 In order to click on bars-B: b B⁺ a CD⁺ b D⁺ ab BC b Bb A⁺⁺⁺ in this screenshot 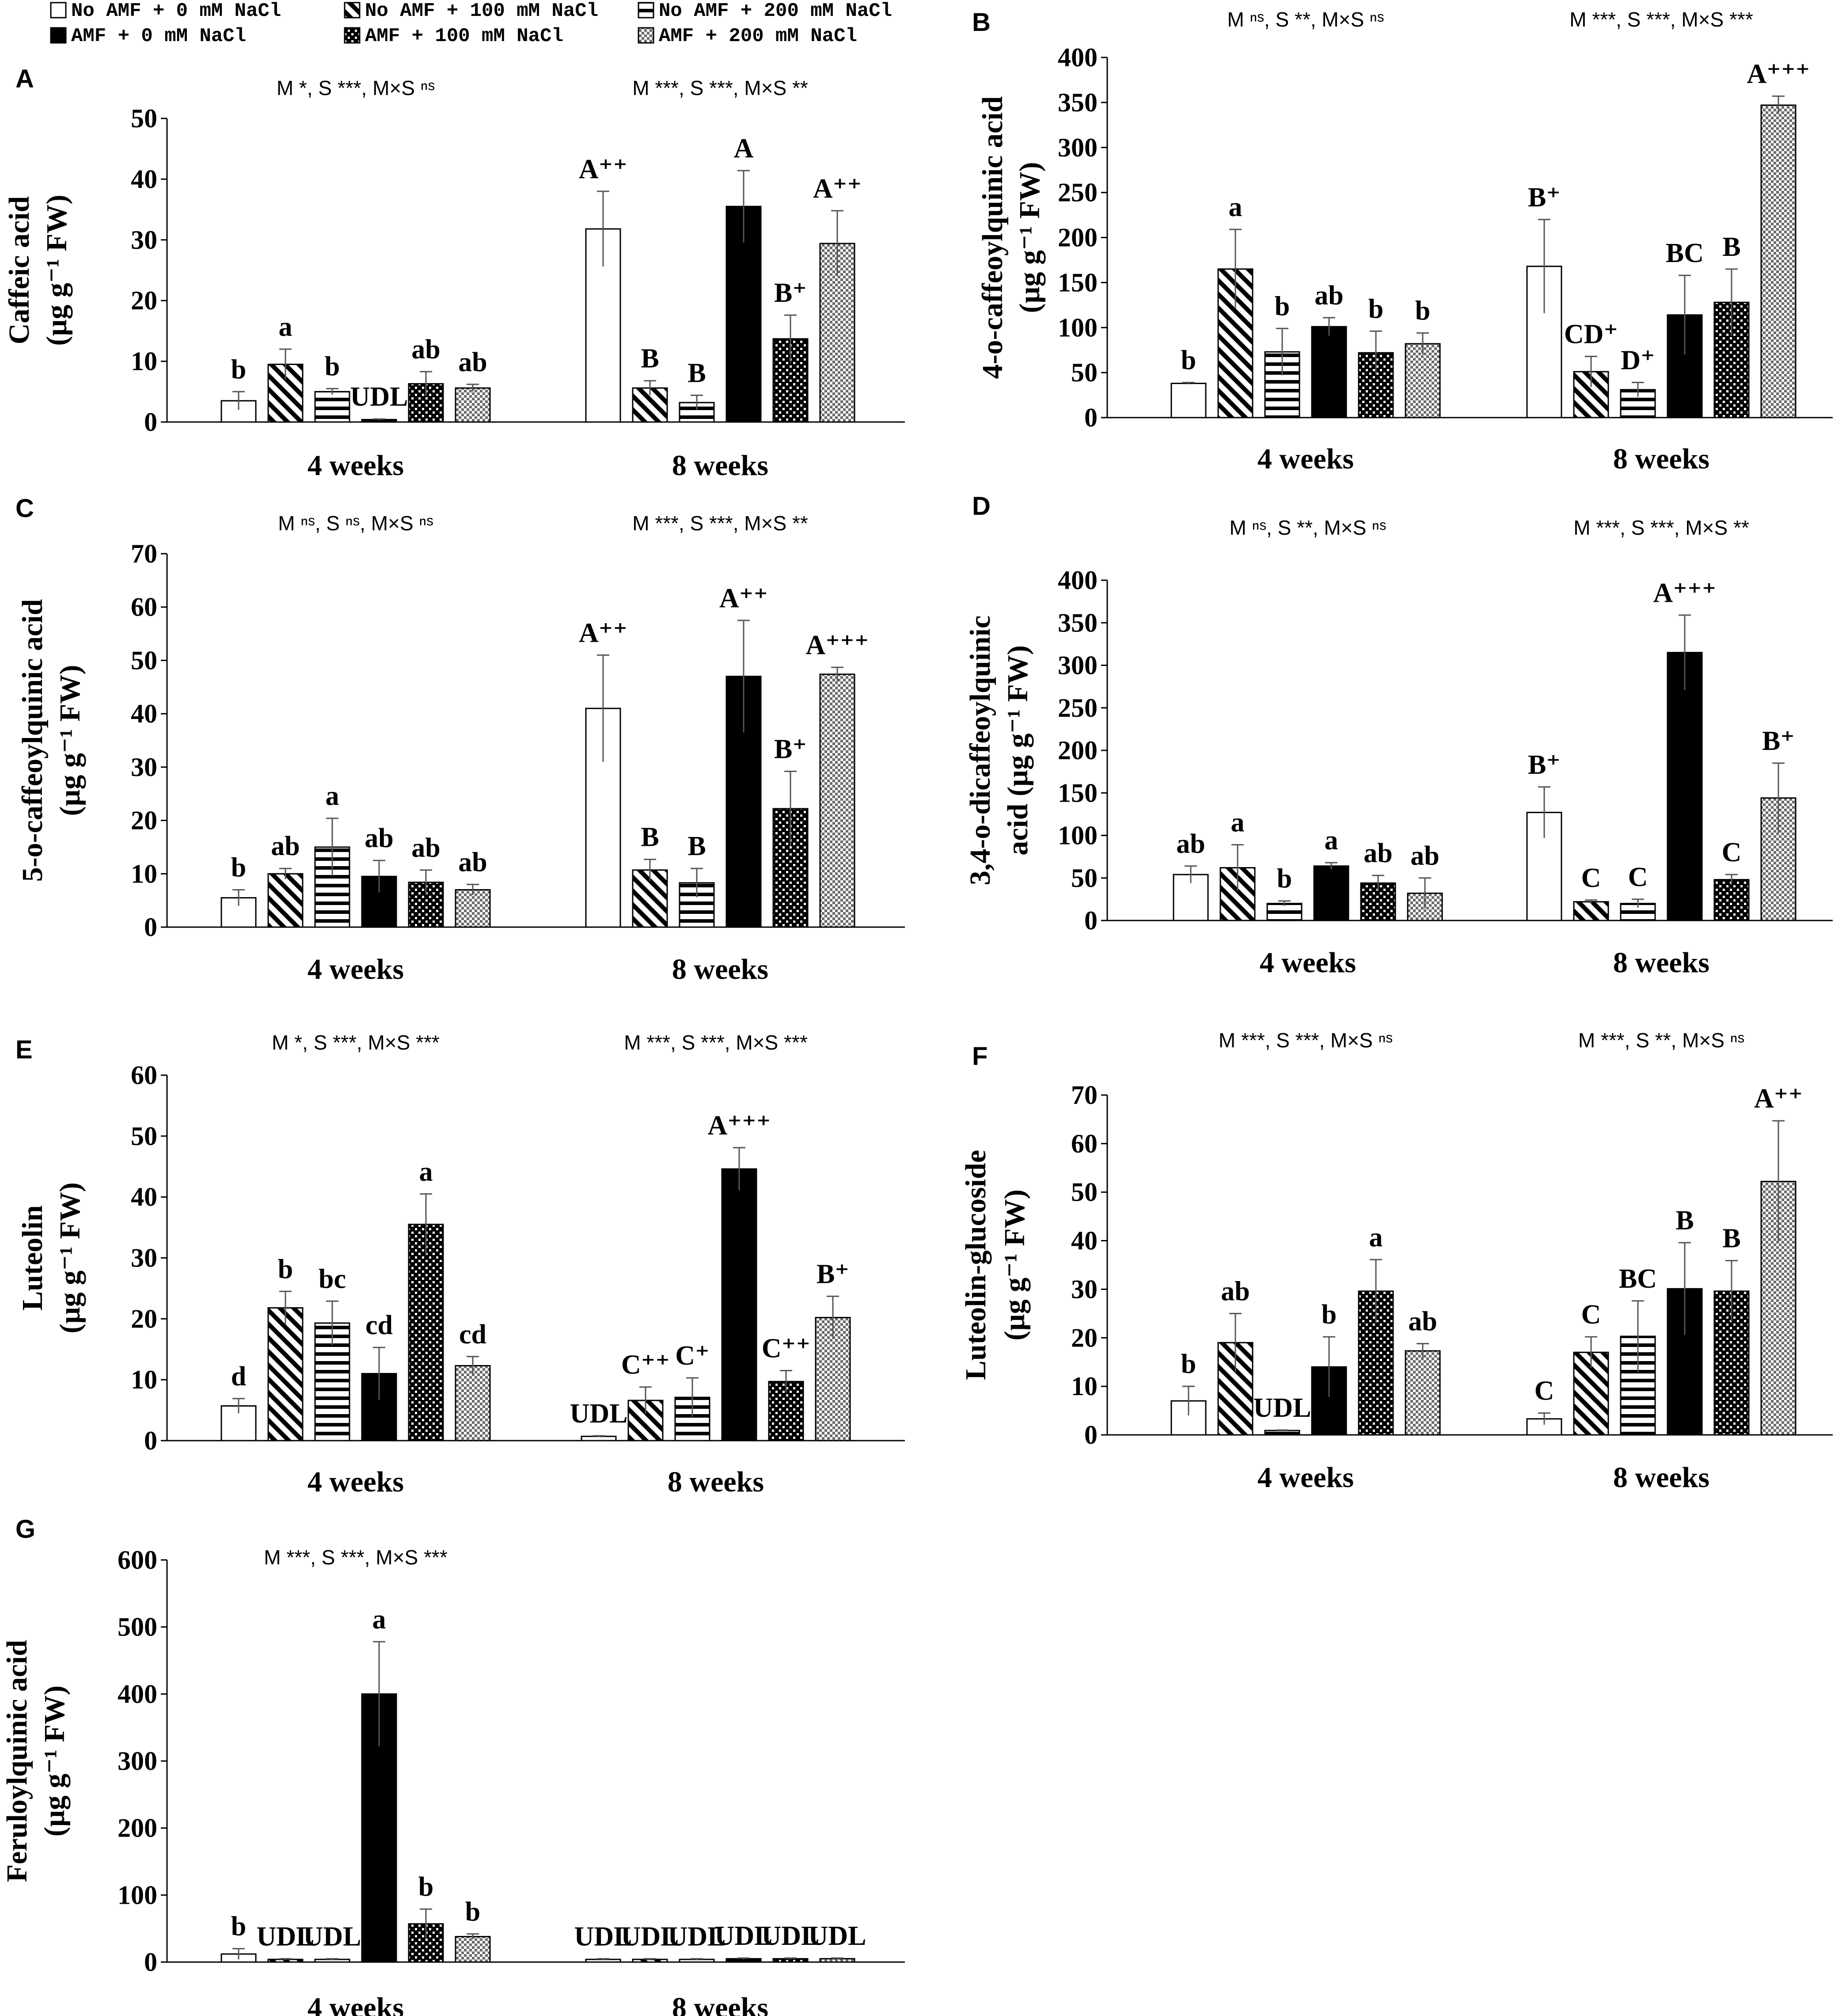, I will do `click(1490, 239)`.